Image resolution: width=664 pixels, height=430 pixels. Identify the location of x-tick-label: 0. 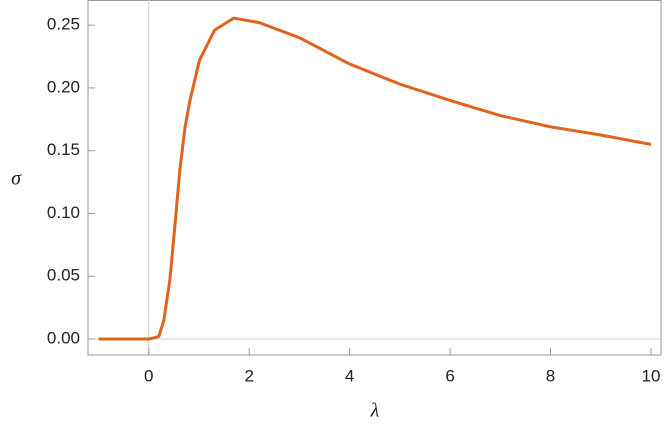
(148, 375).